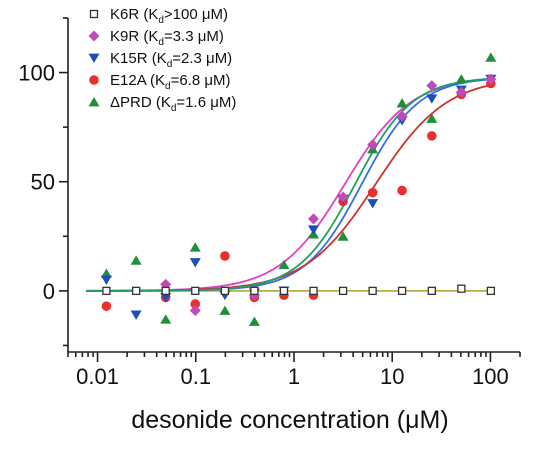  What do you see at coordinates (195, 376) in the screenshot?
I see `x-tick-label: 0.1` at bounding box center [195, 376].